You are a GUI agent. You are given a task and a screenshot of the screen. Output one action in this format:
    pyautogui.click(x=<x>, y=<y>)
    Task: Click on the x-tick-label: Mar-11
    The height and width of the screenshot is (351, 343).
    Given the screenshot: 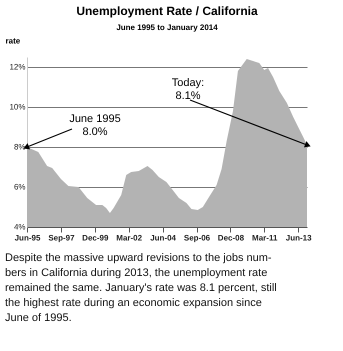 What is the action you would take?
    pyautogui.click(x=265, y=238)
    